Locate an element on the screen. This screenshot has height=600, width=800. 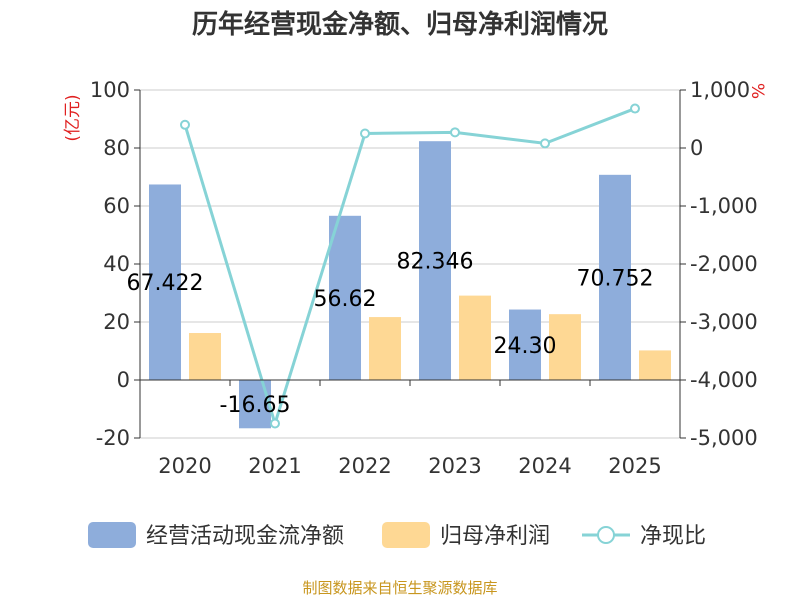
left-tick-label: 0 is located at coordinates (123, 380).